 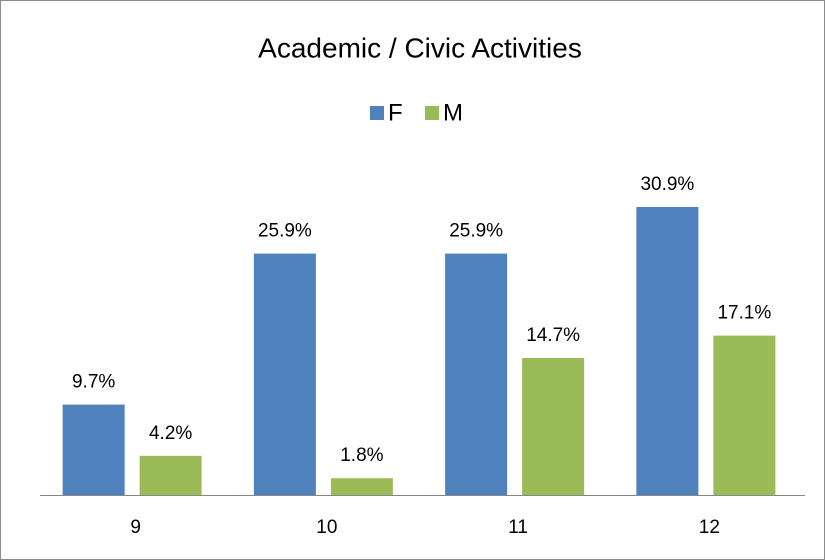 I want to click on data-label: 1.8%, so click(x=361, y=455).